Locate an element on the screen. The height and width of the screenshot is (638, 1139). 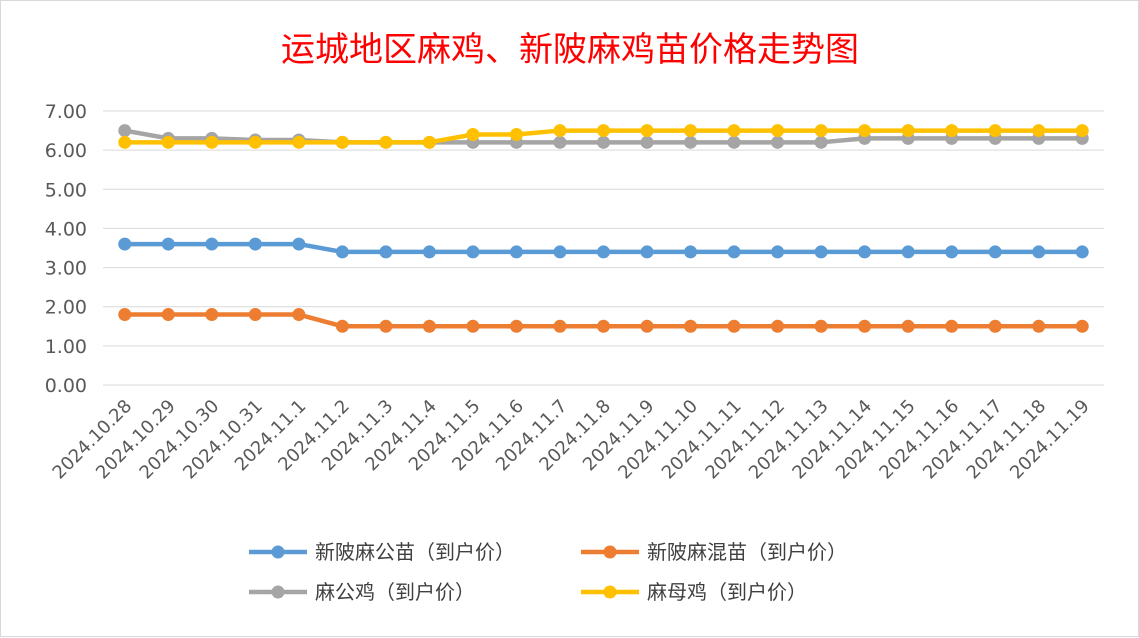
y-tick-label: 1.00 is located at coordinates (66, 347).